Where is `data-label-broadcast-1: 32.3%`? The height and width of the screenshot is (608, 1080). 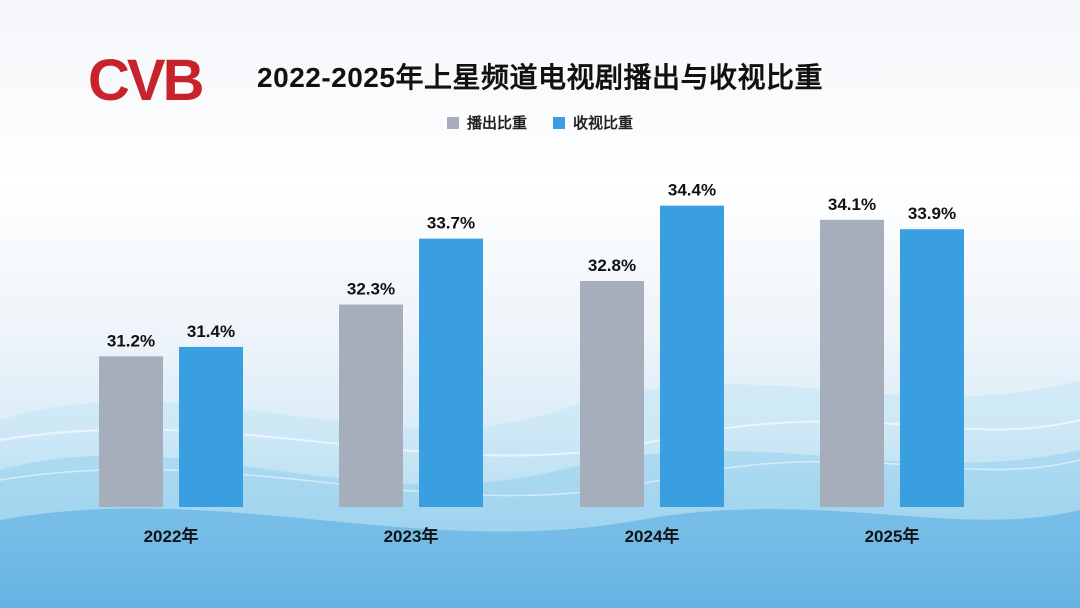
data-label-broadcast-1: 32.3% is located at coordinates (371, 289).